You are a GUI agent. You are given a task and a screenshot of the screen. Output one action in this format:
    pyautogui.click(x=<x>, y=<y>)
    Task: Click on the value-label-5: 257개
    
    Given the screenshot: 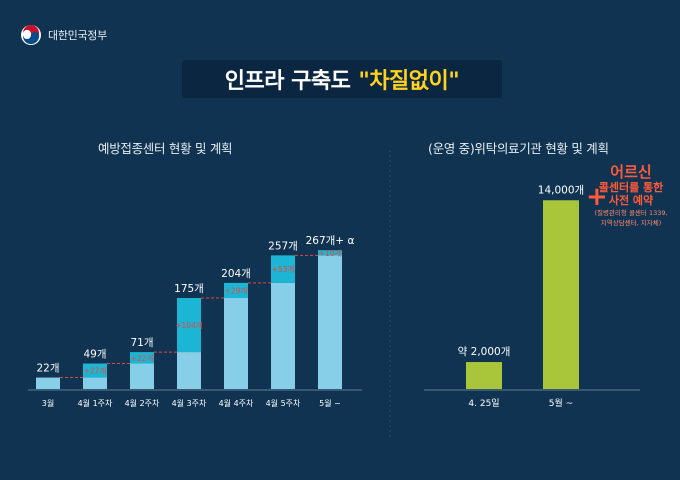 What is the action you would take?
    pyautogui.click(x=283, y=246)
    